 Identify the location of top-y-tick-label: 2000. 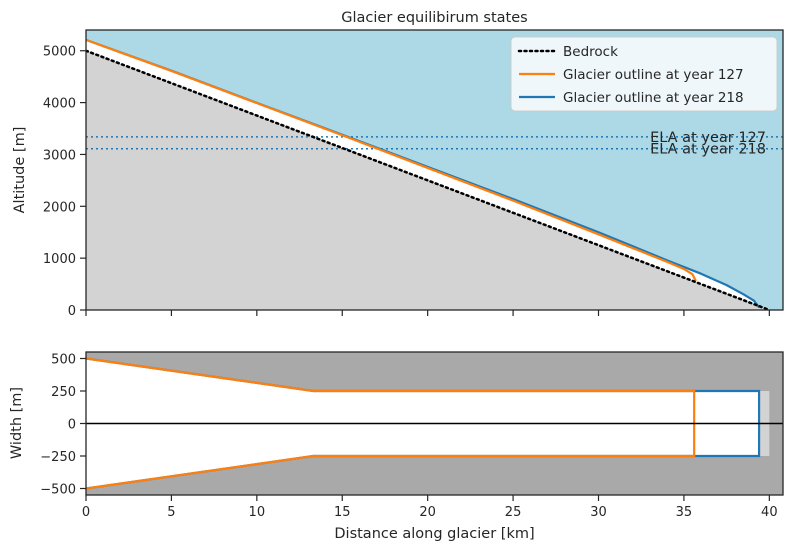
(59, 207).